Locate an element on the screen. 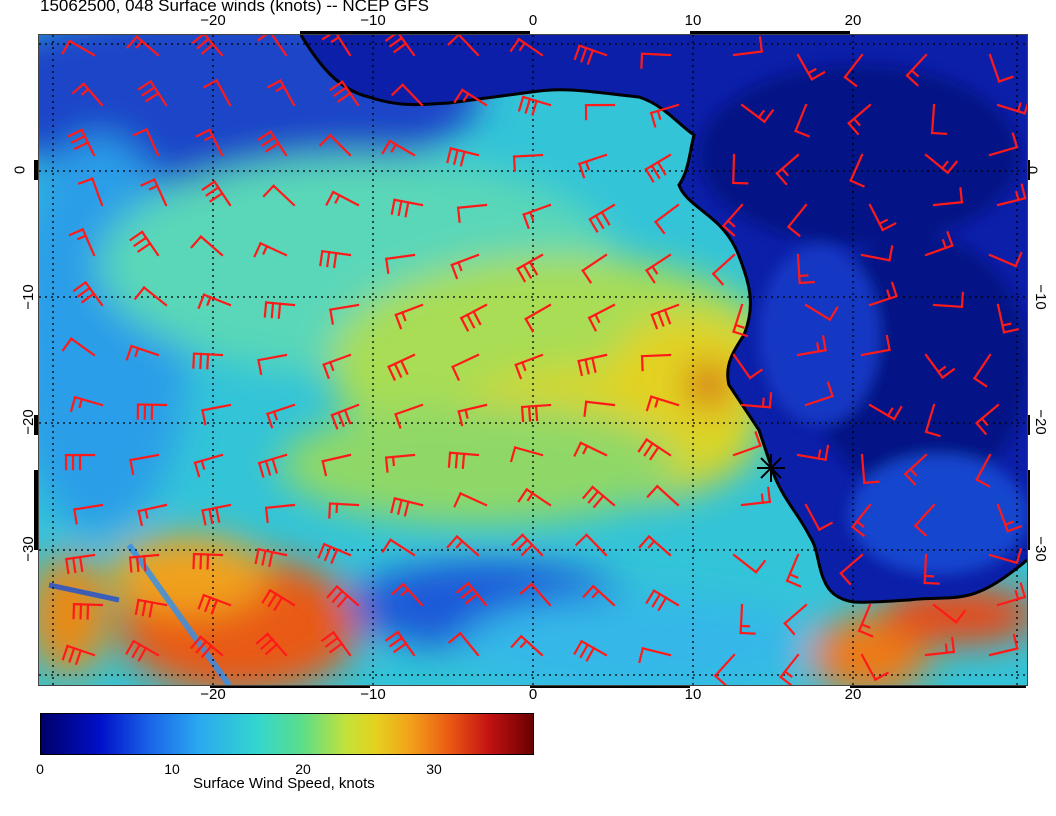 This screenshot has width=1056, height=816. colorbar-tick: 0 is located at coordinates (40, 769).